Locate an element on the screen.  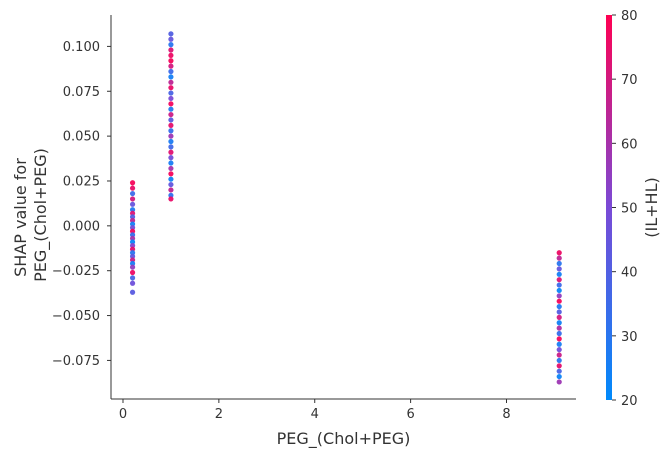
x-tick-label: 6 is located at coordinates (410, 414).